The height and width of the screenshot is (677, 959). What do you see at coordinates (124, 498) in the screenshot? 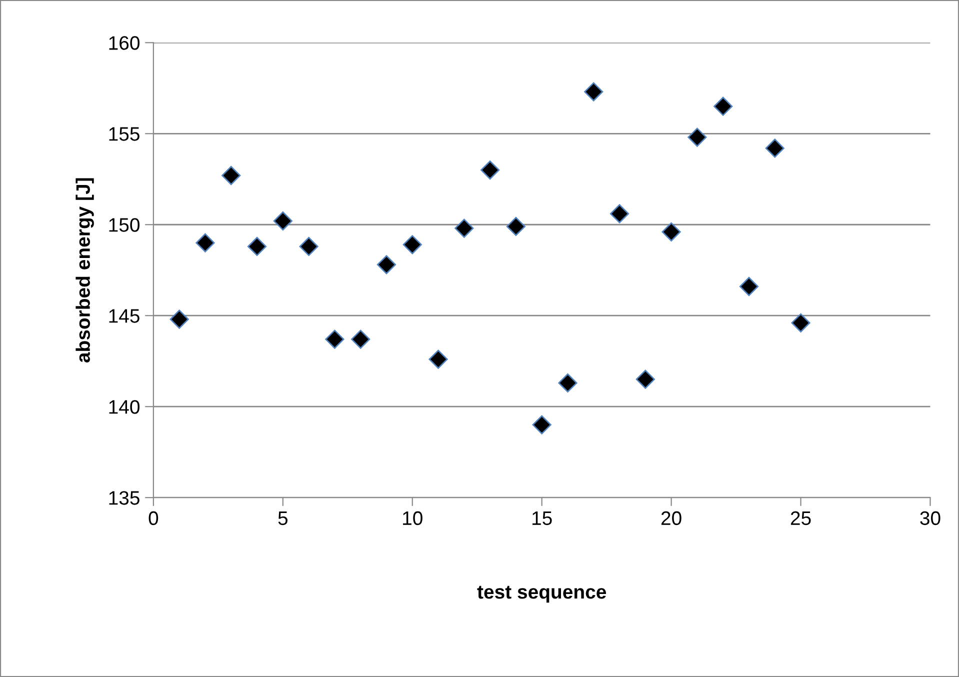
I see `y-tick-label: 135` at bounding box center [124, 498].